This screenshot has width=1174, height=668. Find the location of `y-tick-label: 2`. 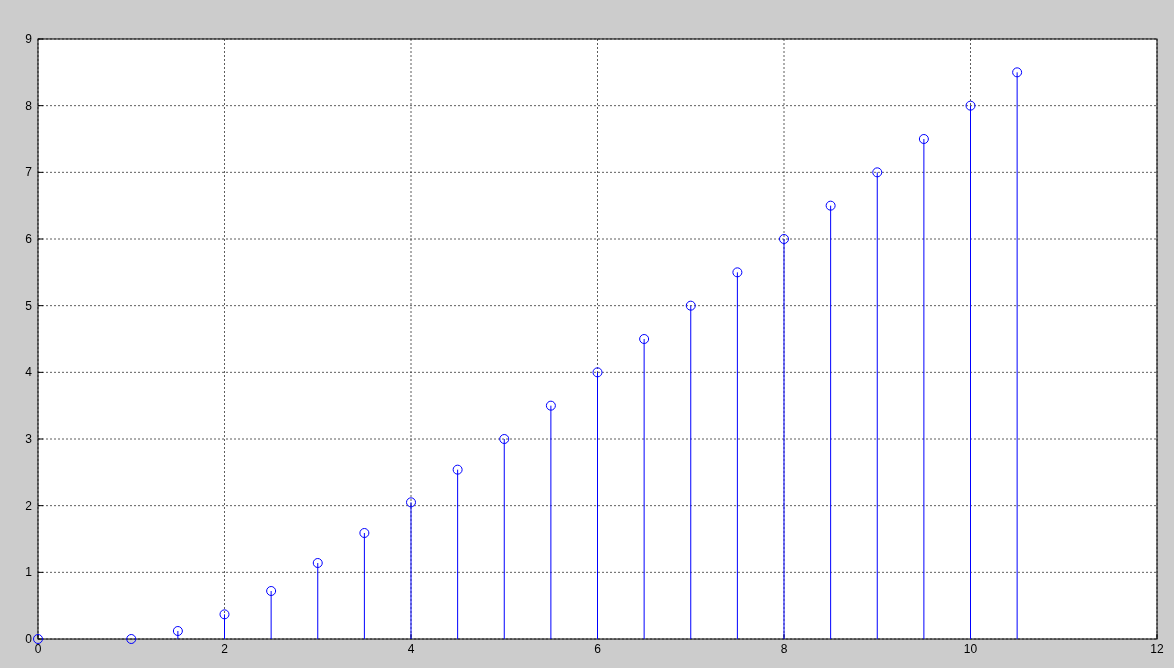

y-tick-label: 2 is located at coordinates (29, 505).